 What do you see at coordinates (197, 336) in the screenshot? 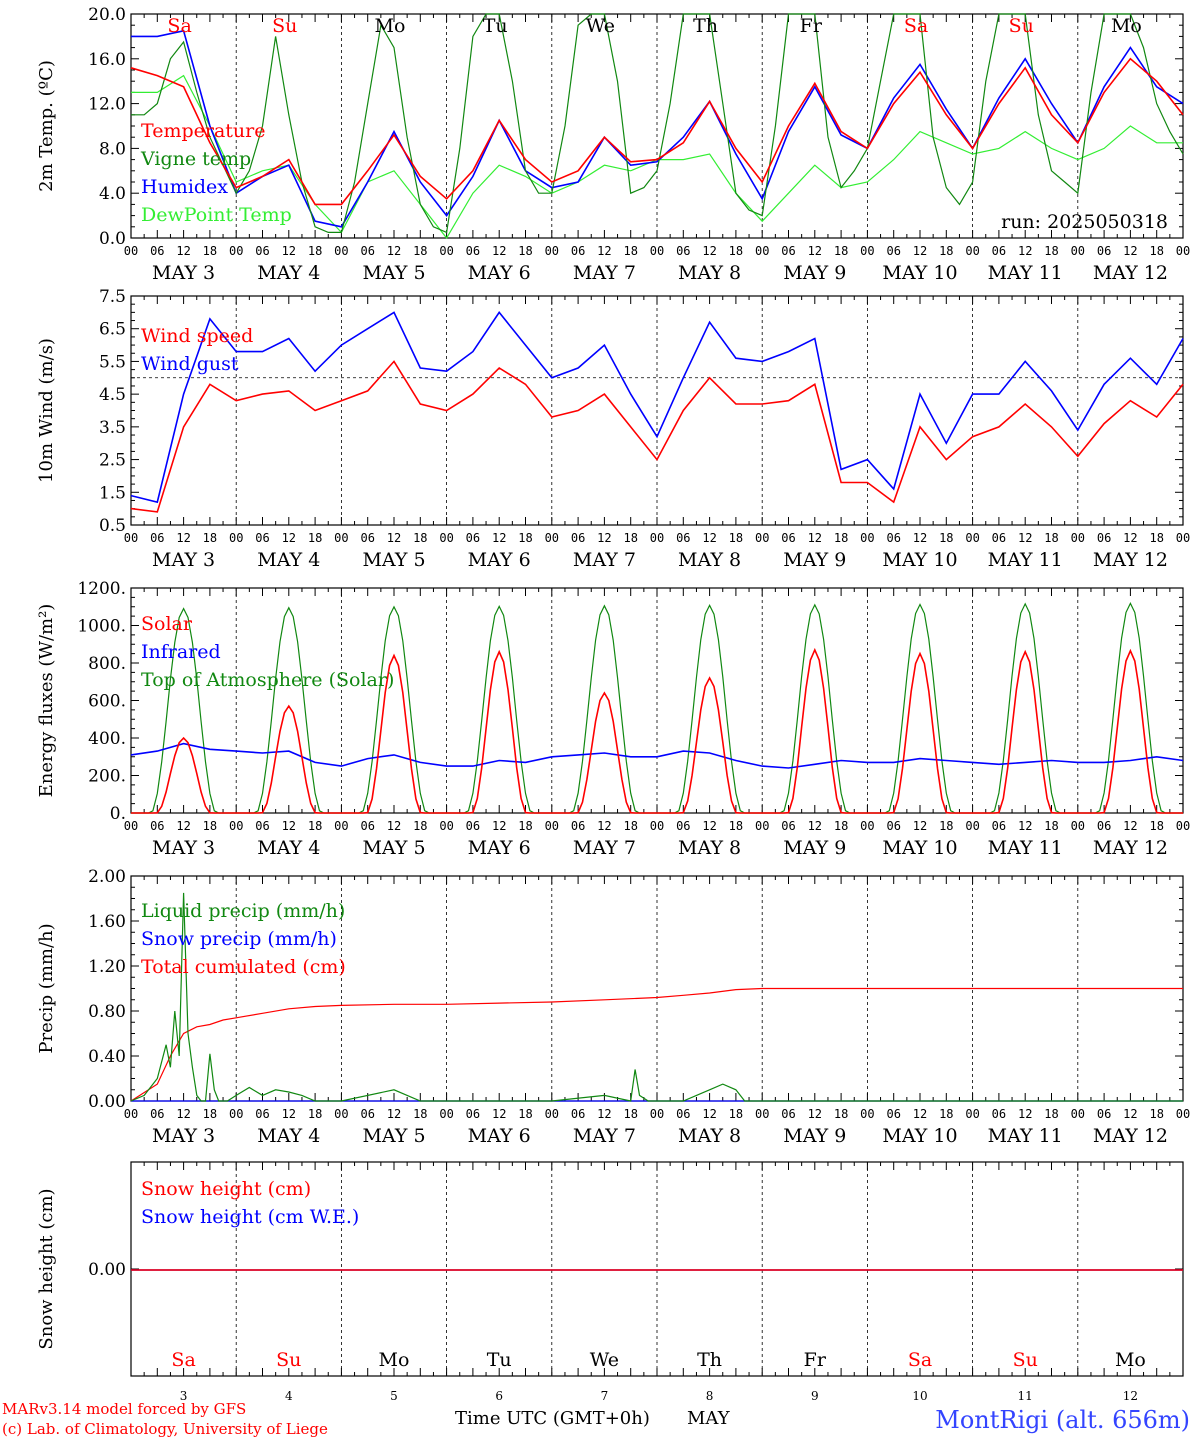
I see `legend-entry: Wind speed` at bounding box center [197, 336].